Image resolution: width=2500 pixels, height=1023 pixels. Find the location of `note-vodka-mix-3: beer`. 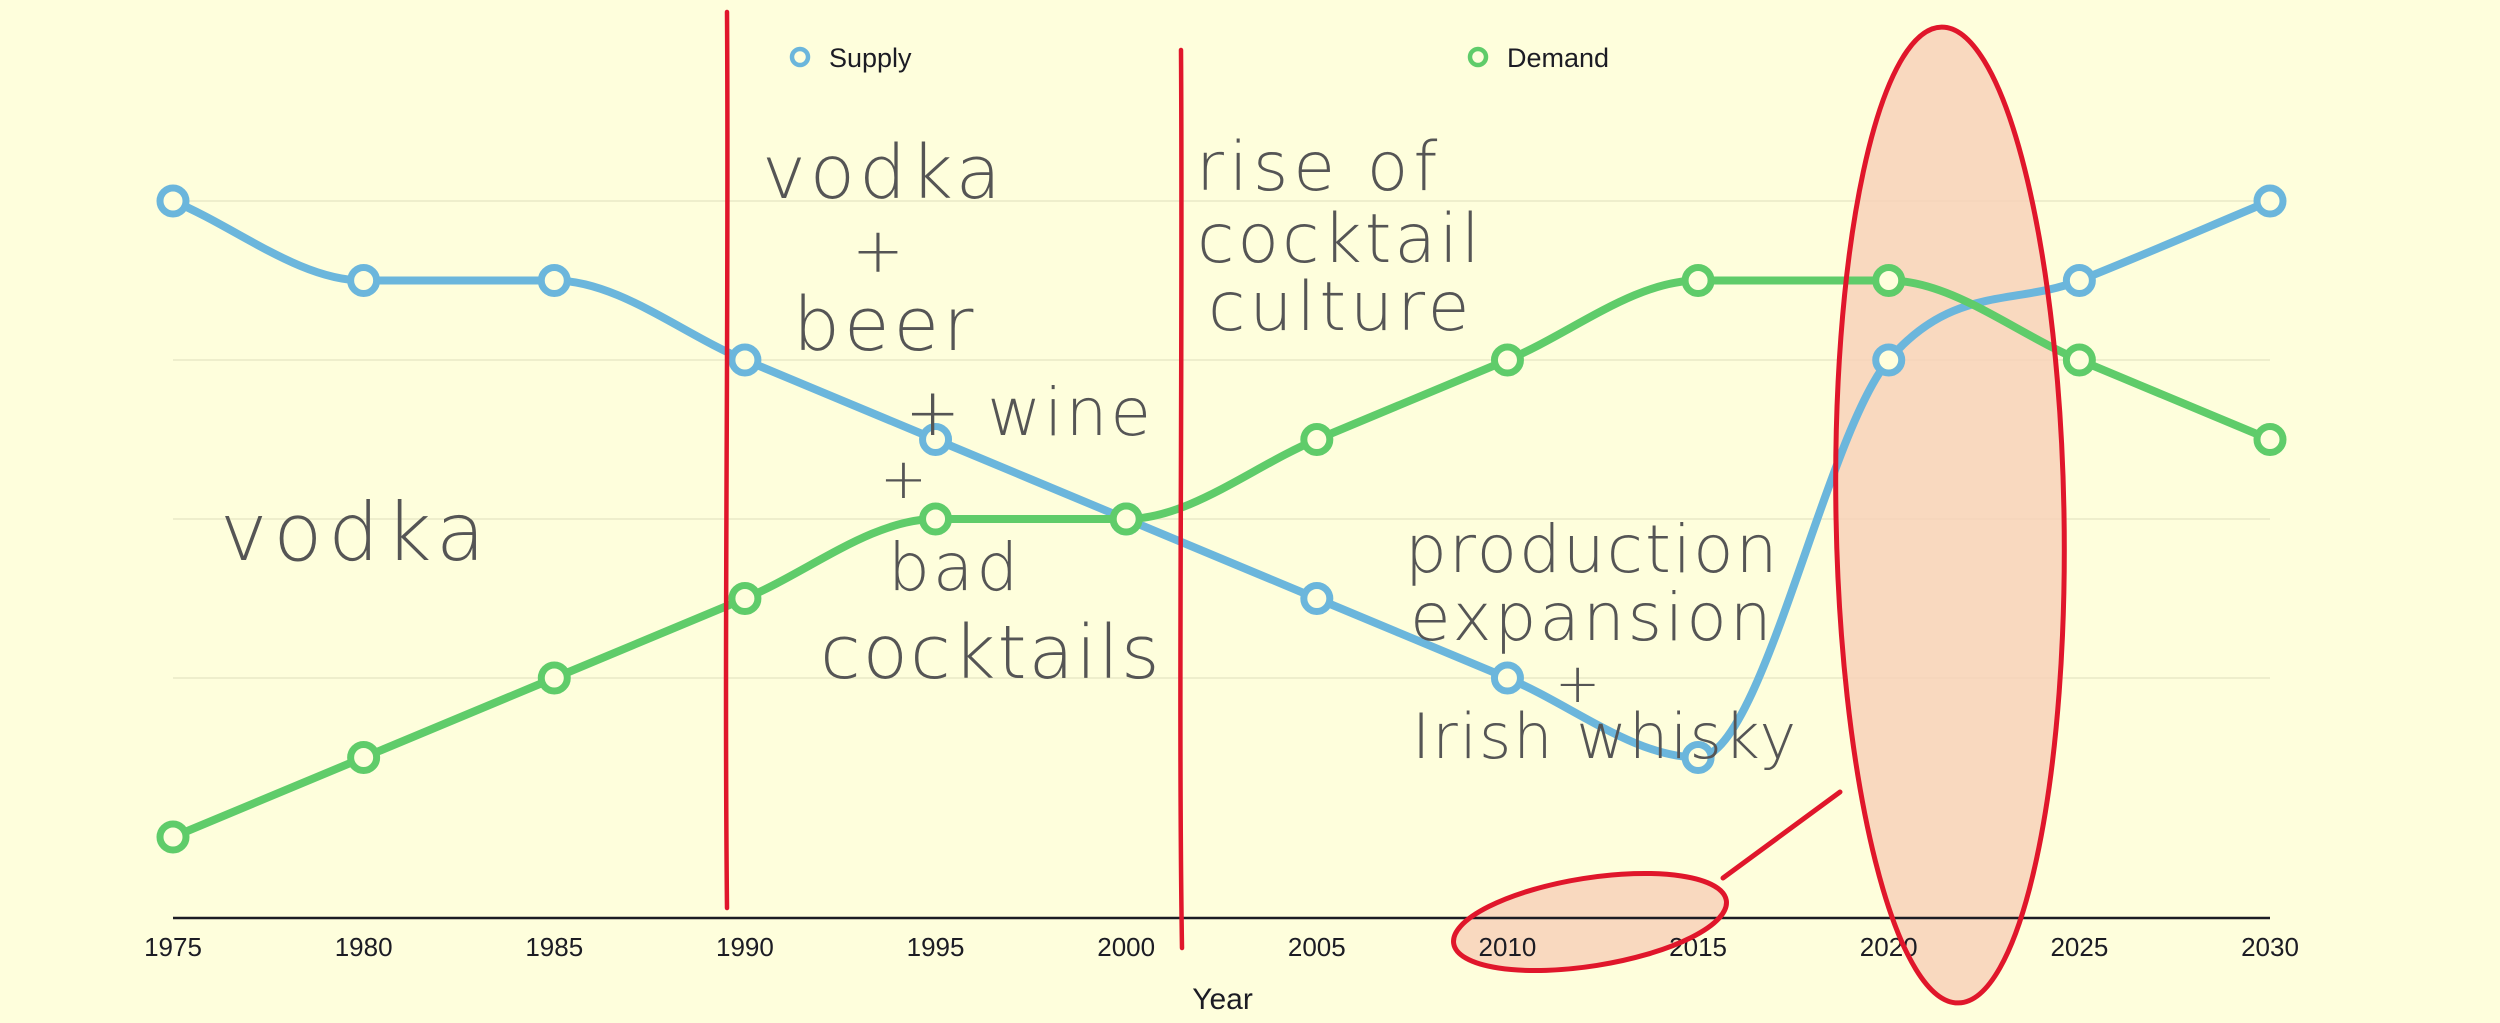

note-vodka-mix-3: beer is located at coordinates (885, 325).